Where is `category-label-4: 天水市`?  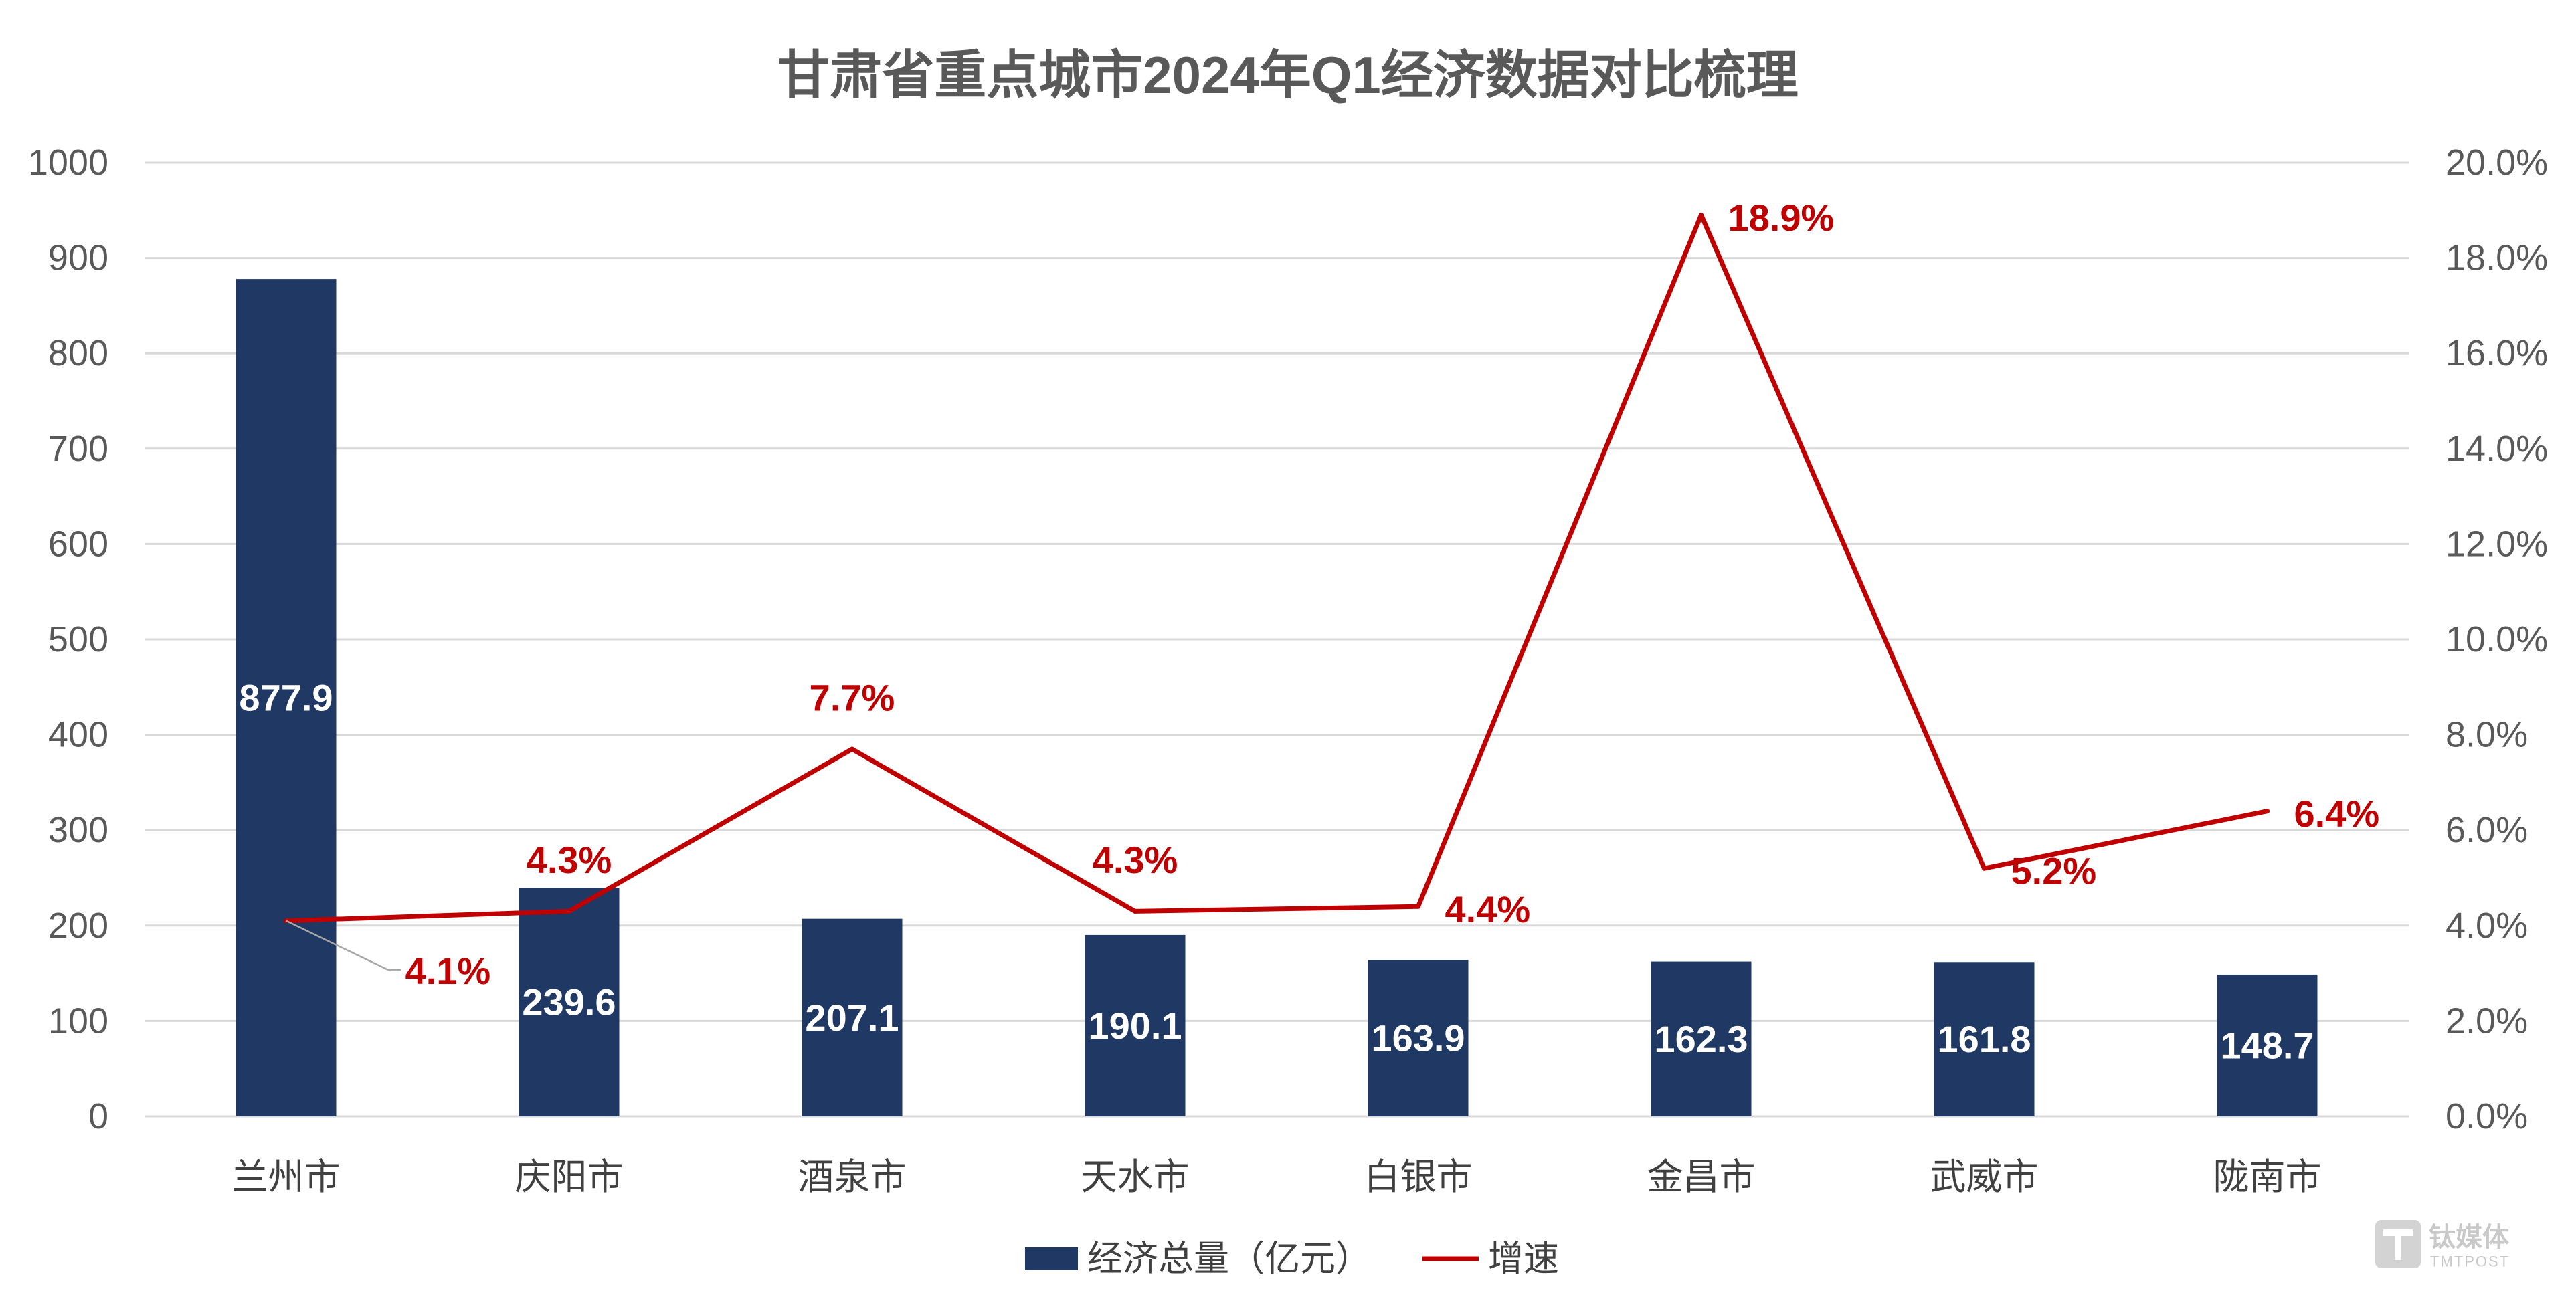
category-label-4: 天水市 is located at coordinates (1135, 1177).